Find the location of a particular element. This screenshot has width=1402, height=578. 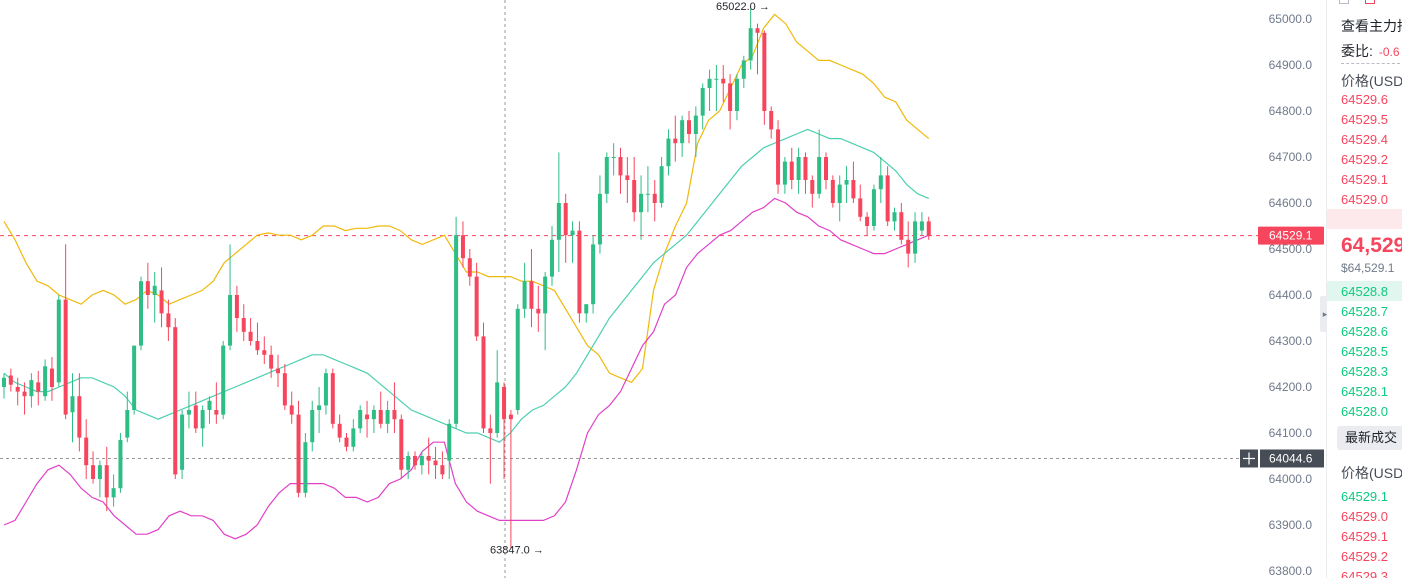

bid-row: 64528.6 is located at coordinates (1364, 331).